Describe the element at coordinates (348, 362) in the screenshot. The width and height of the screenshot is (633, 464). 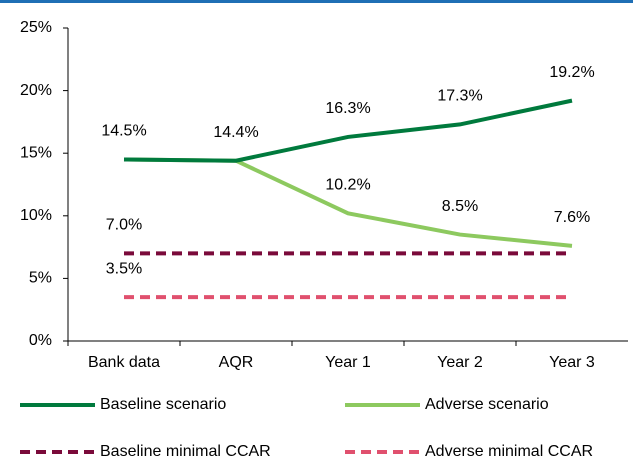
I see `x-tick-label: Year 1` at that location.